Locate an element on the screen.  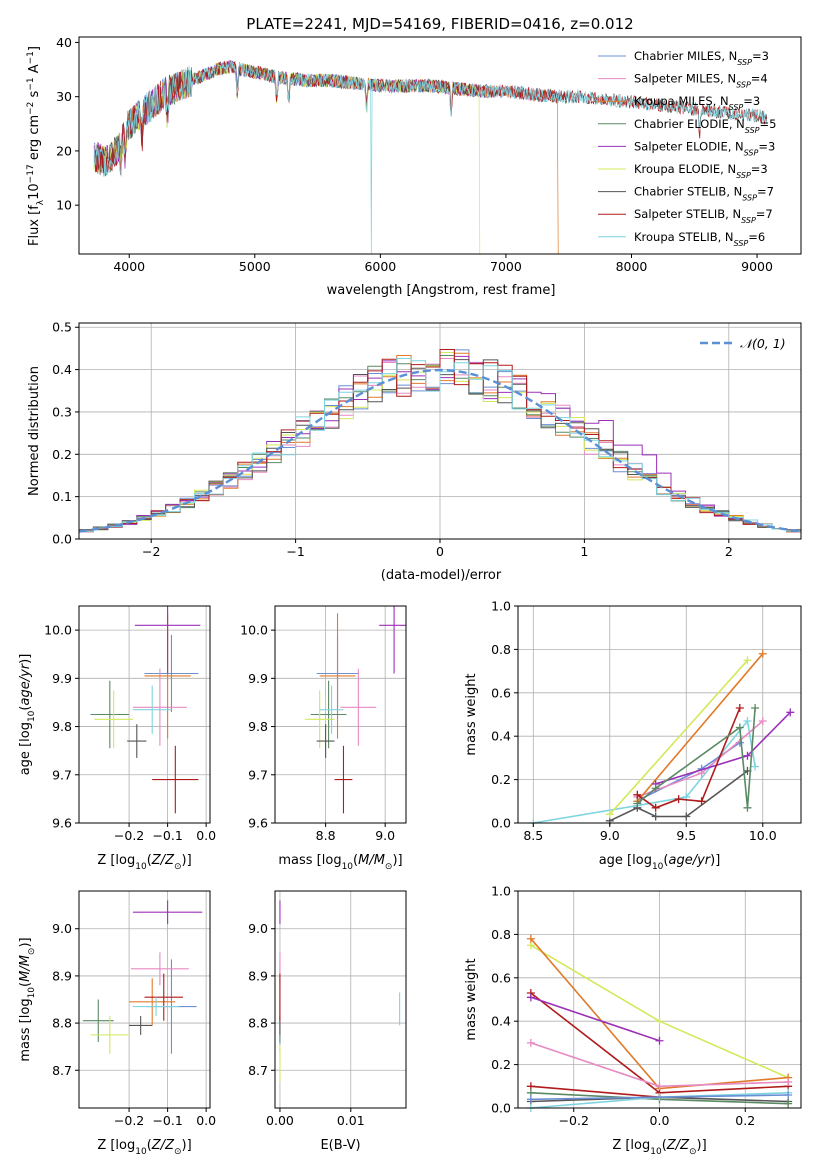
x-axis-label: wavelength [Angstrom, rest frame] is located at coordinates (441, 290).